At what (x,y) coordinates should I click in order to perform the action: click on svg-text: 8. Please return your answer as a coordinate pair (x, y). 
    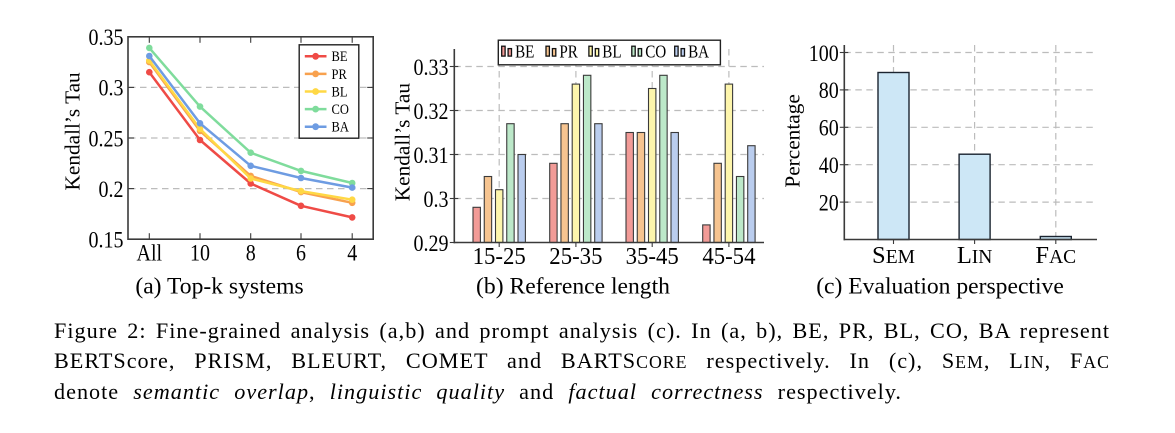
    Looking at the image, I should click on (251, 253).